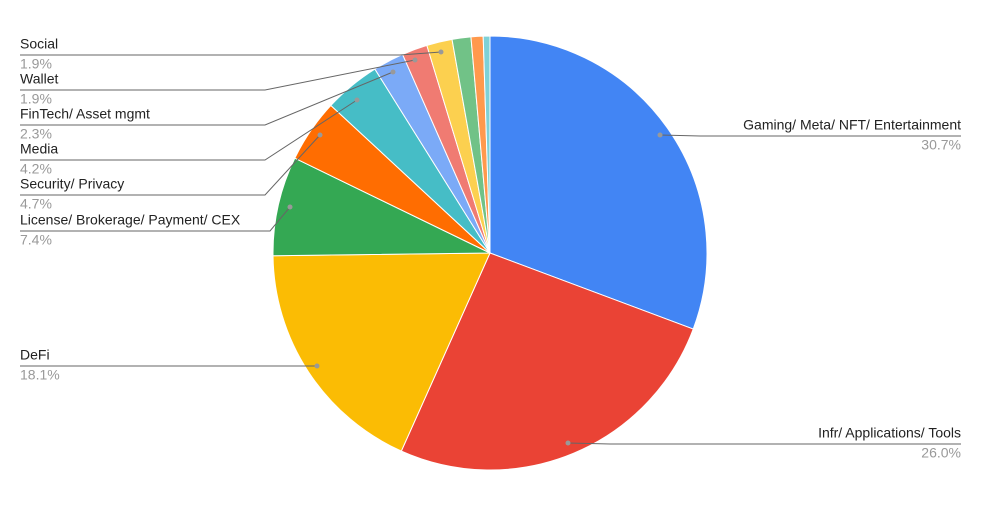  I want to click on slice-label: License/ Brokerage/ Payment/ CEX, so click(130, 220).